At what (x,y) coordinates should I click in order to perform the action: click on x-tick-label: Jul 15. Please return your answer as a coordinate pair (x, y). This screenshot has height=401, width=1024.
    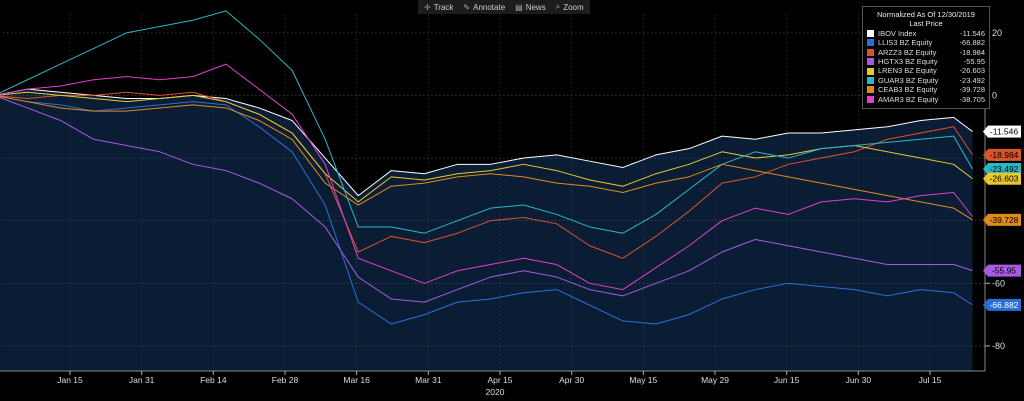
    Looking at the image, I should click on (930, 380).